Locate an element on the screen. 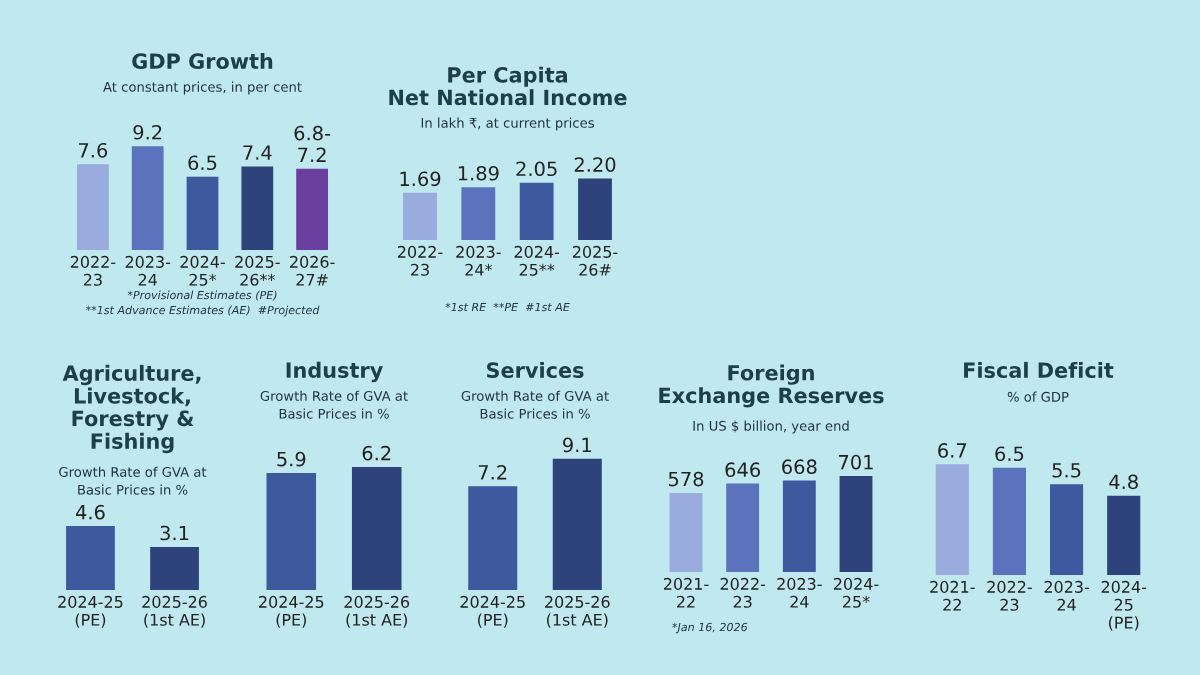  chart-title: Agriculture, Livestock, Forestry & Fishing is located at coordinates (131, 409).